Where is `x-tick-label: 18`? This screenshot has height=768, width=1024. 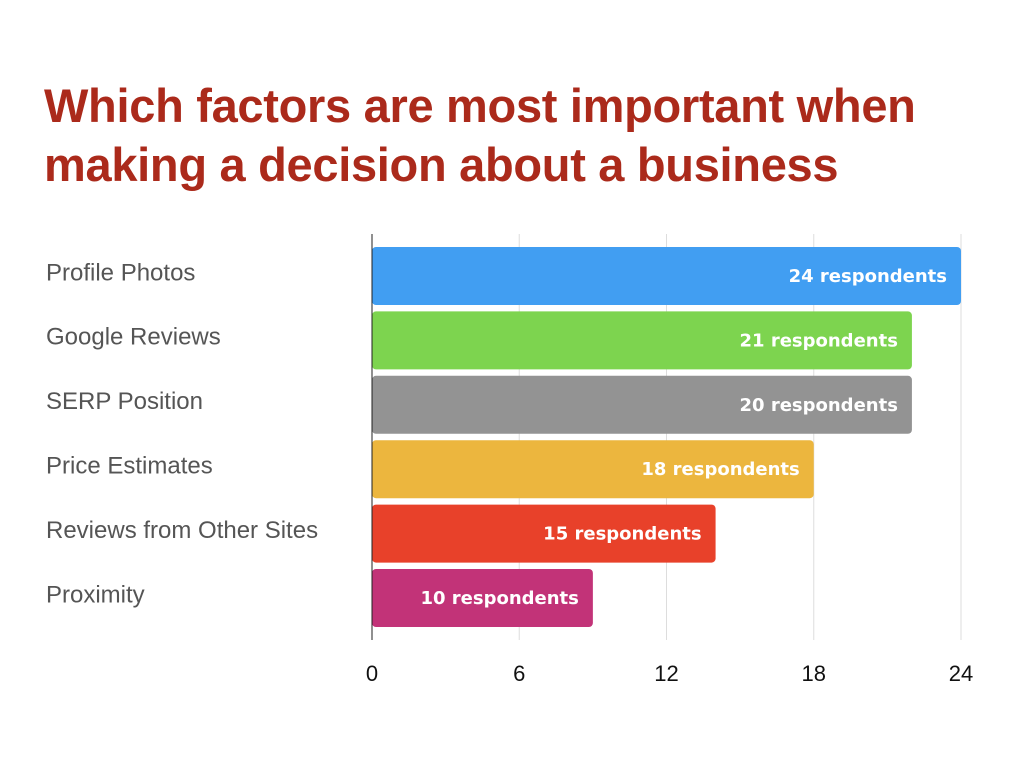 x-tick-label: 18 is located at coordinates (814, 673).